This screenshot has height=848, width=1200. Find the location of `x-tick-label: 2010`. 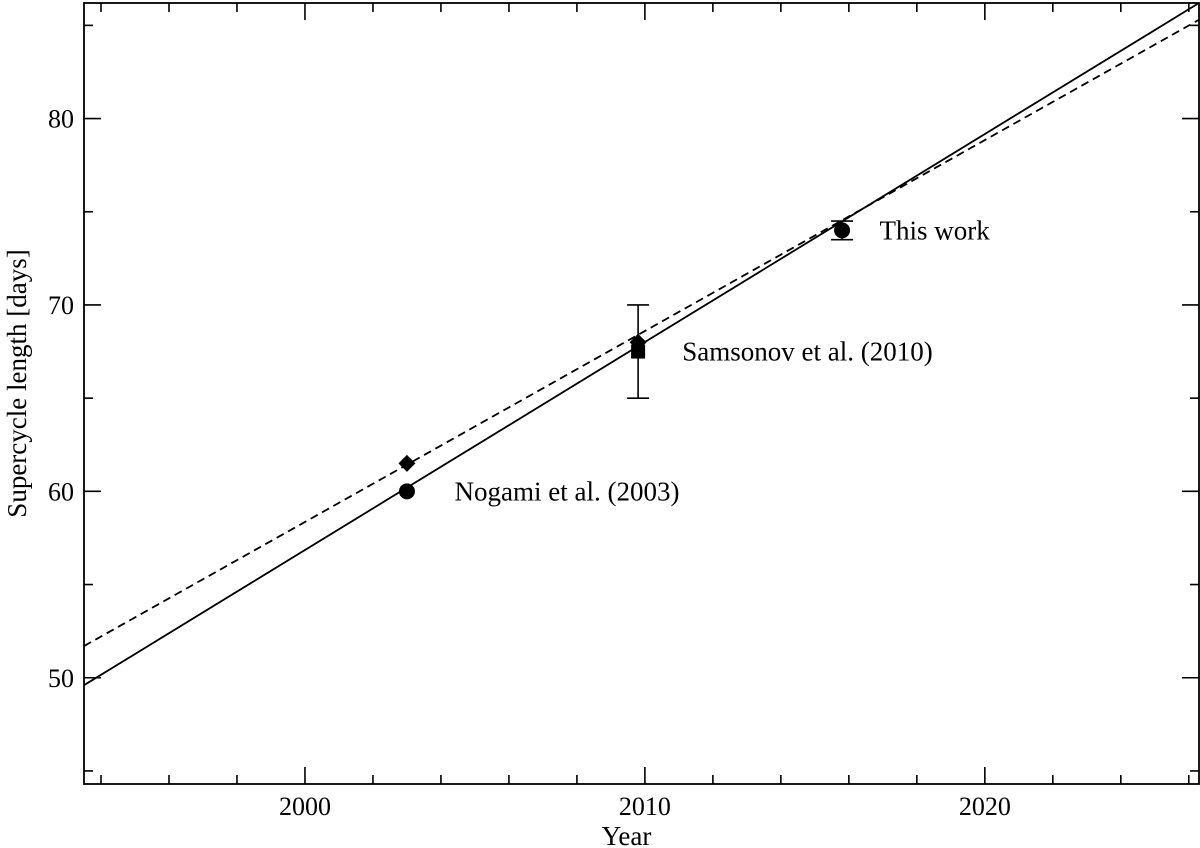

x-tick-label: 2010 is located at coordinates (645, 806).